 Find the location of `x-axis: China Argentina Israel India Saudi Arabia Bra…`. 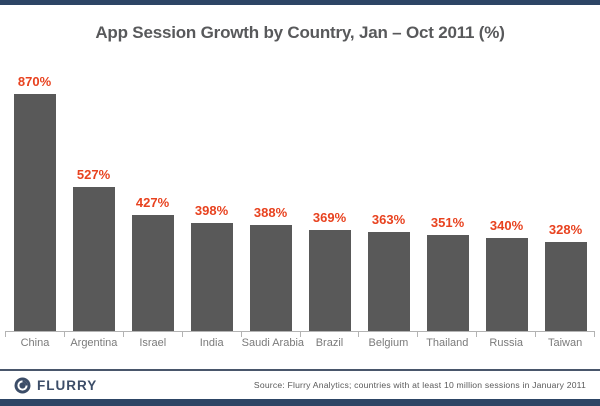

x-axis: China Argentina Israel India Saudi Arabia Bra… is located at coordinates (300, 340).